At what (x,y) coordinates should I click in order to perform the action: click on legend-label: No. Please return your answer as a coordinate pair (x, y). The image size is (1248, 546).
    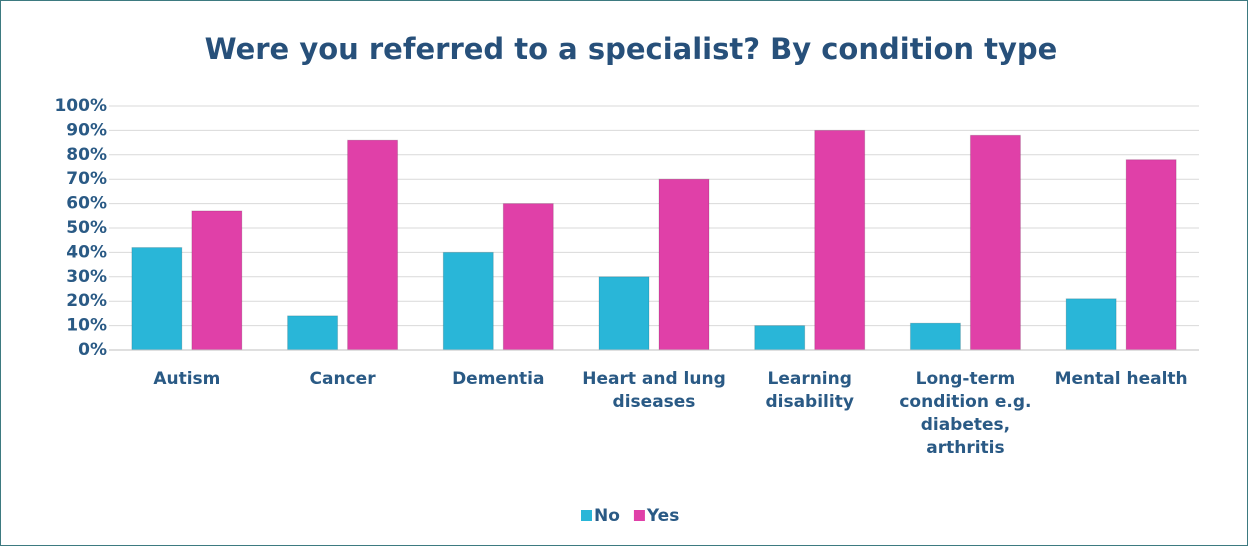
    Looking at the image, I should click on (607, 516).